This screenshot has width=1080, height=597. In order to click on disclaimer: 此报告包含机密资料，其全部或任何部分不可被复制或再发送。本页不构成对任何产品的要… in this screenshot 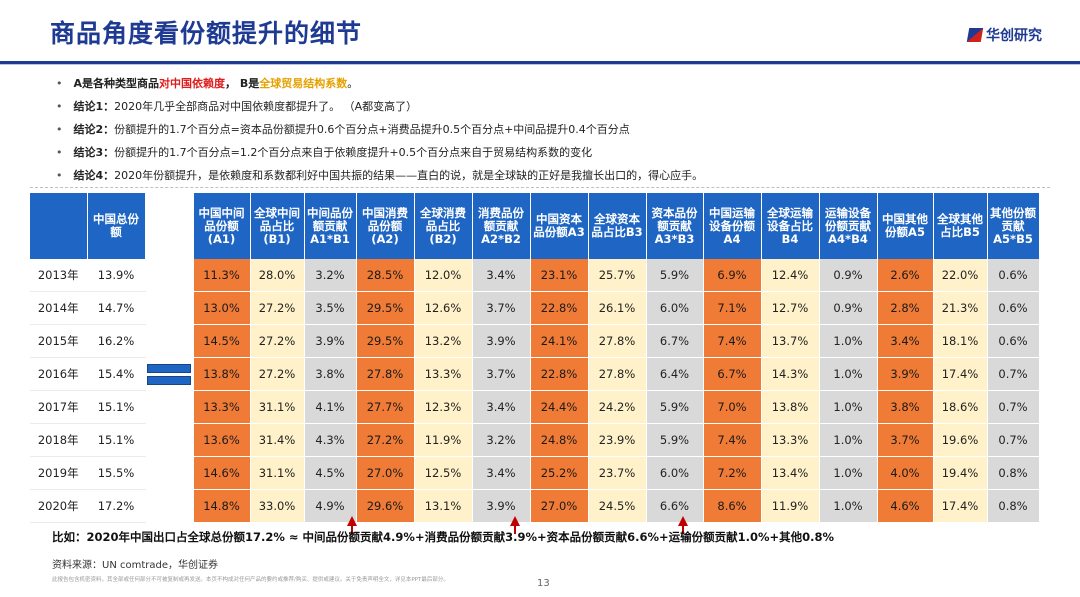, I will do `click(250, 580)`.